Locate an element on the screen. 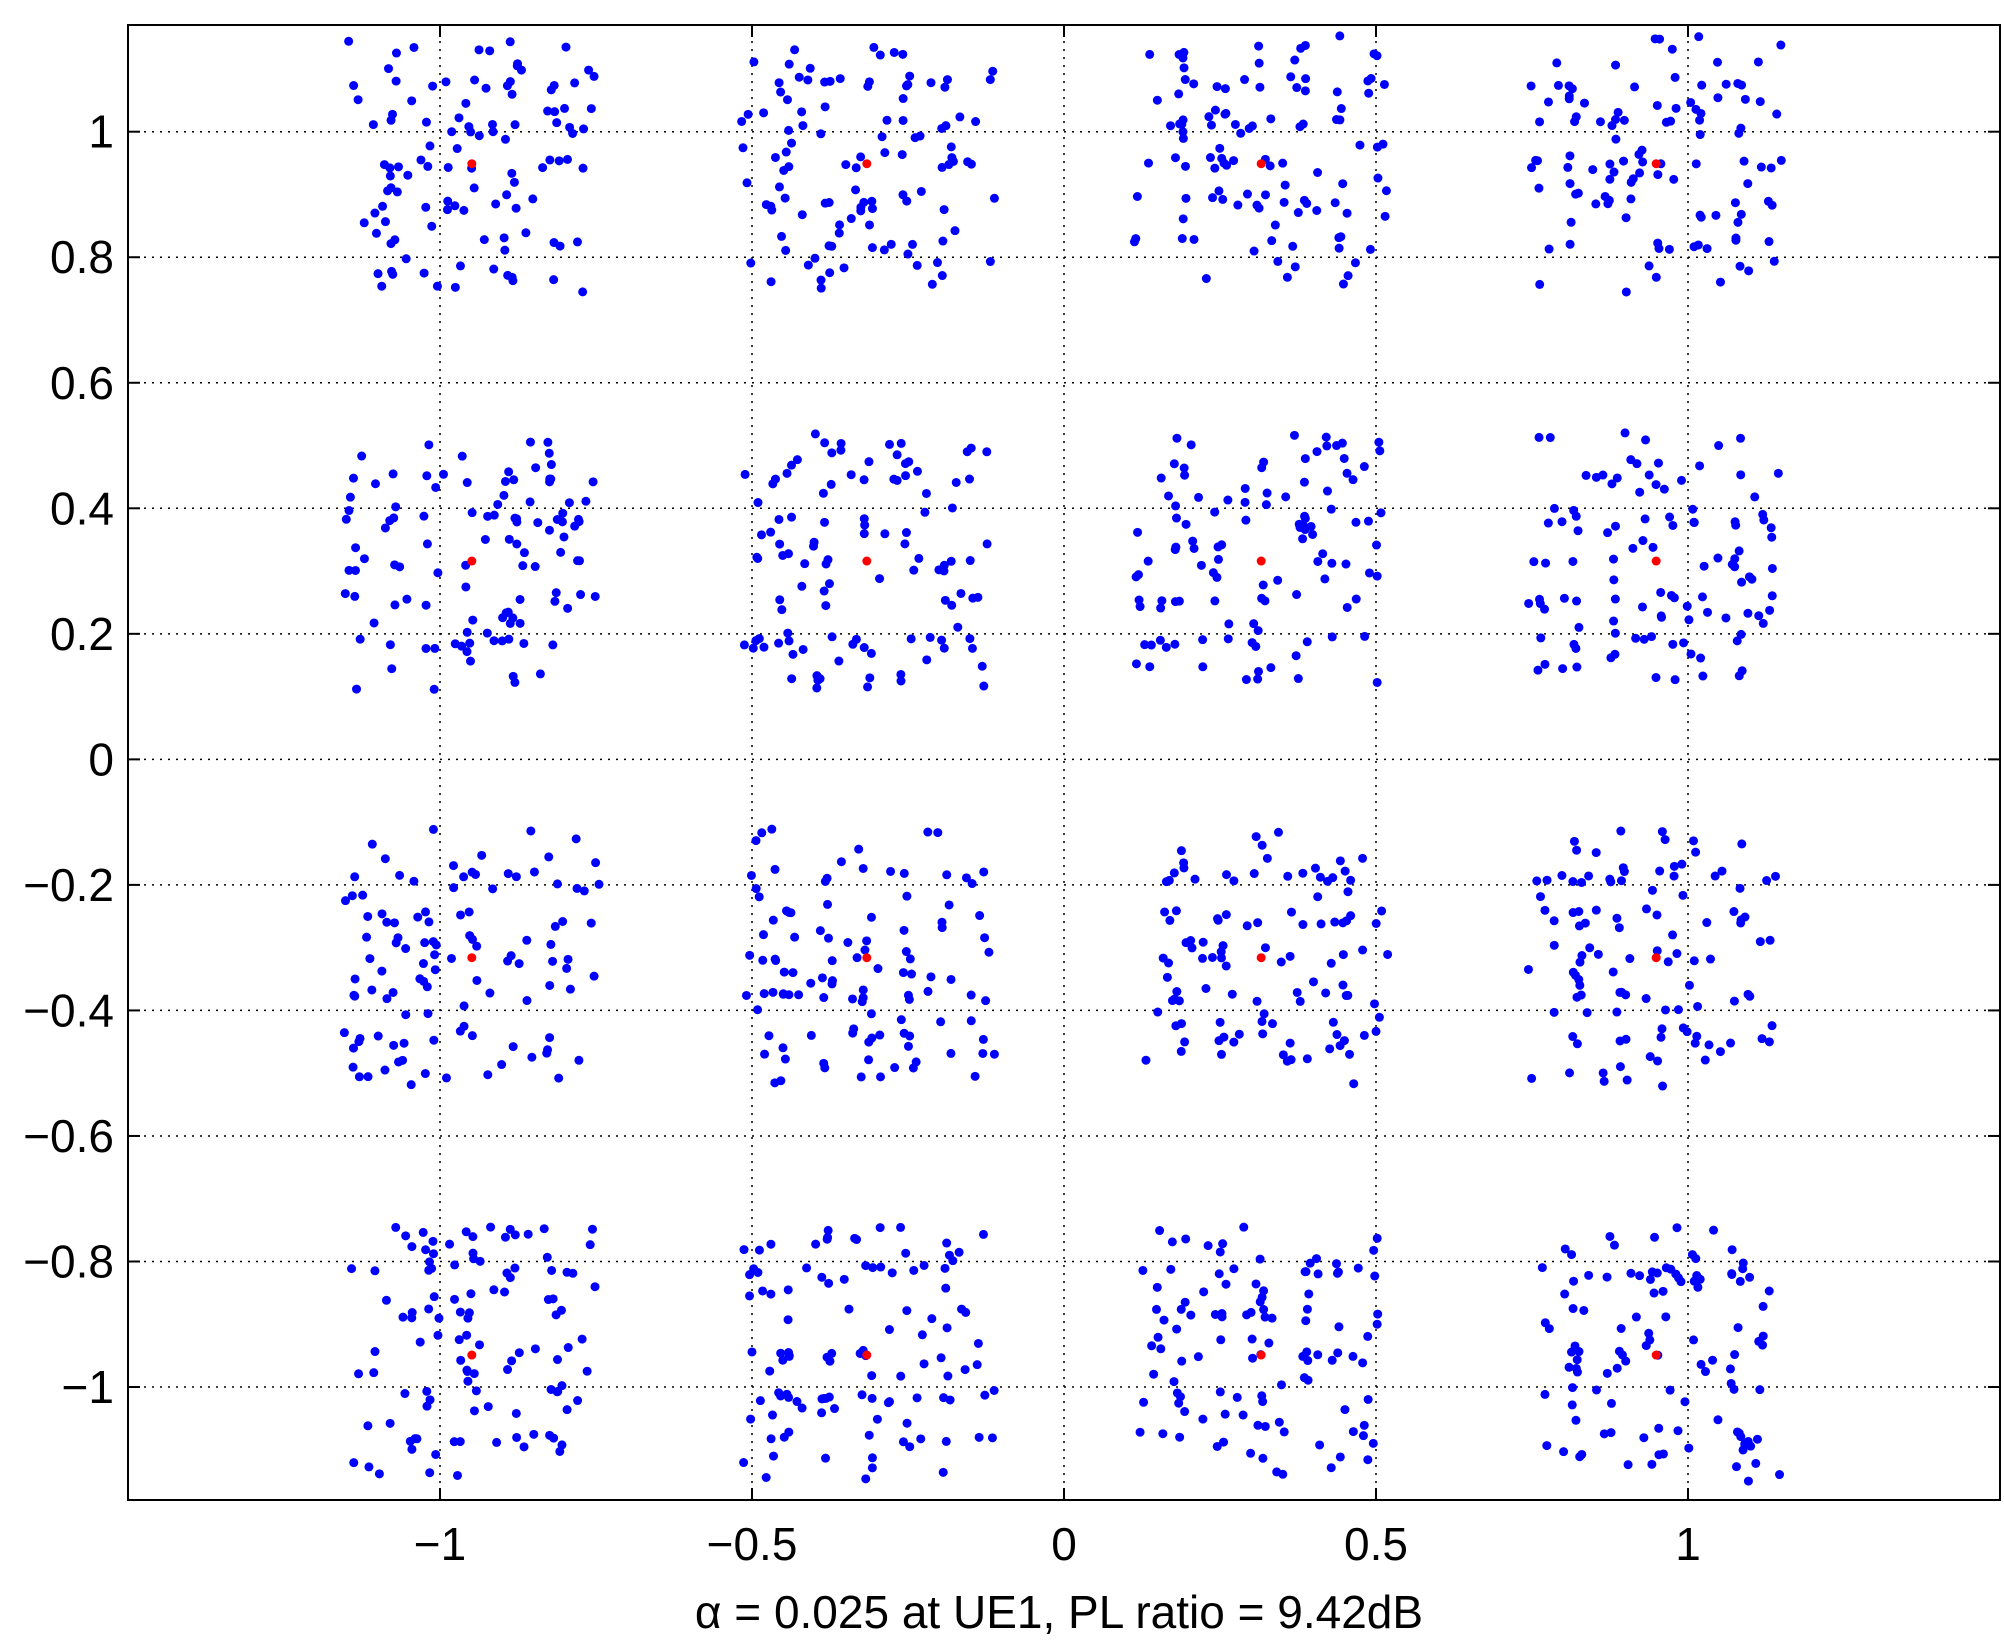 The height and width of the screenshot is (1650, 2004). y-tick-labels: 10.80.60.40.20−0.2−0.4−0.6−0.8−1 is located at coordinates (68, 759).